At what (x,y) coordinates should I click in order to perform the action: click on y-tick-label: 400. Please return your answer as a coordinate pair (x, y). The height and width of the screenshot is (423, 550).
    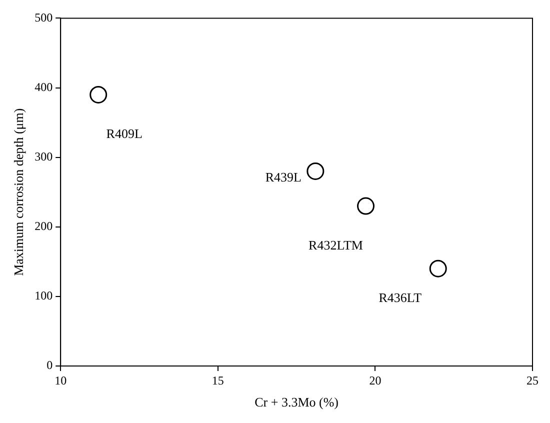
    Looking at the image, I should click on (43, 87).